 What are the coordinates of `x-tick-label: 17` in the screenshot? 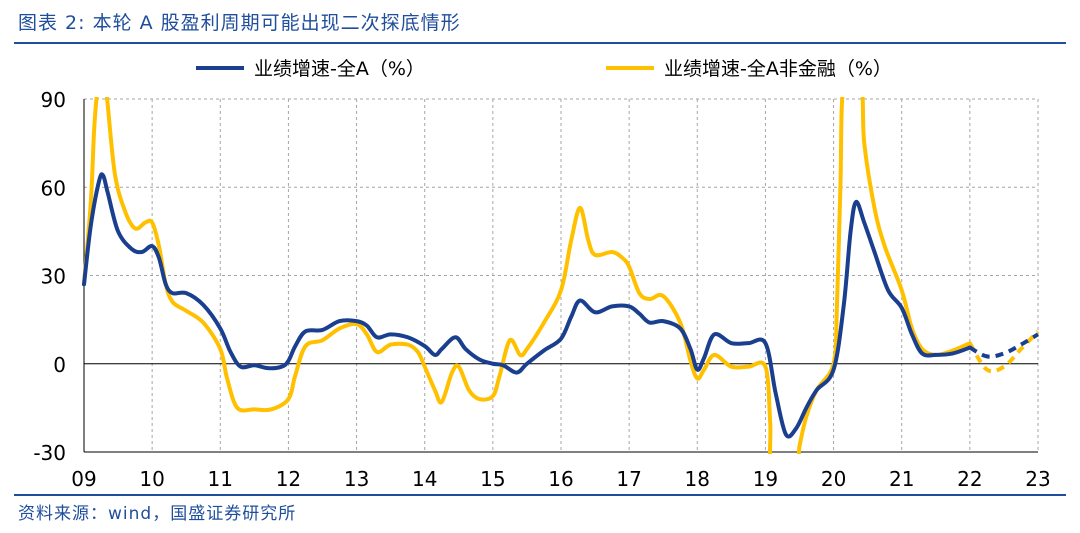 It's located at (628, 479).